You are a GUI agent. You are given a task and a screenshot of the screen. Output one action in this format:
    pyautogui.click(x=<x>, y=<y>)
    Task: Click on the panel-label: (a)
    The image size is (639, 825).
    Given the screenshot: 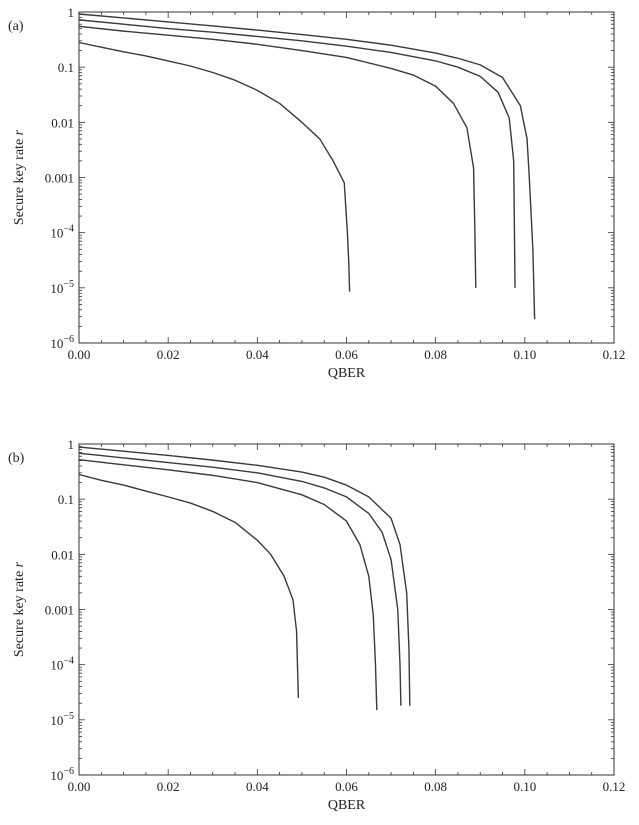 What is the action you would take?
    pyautogui.click(x=16, y=26)
    